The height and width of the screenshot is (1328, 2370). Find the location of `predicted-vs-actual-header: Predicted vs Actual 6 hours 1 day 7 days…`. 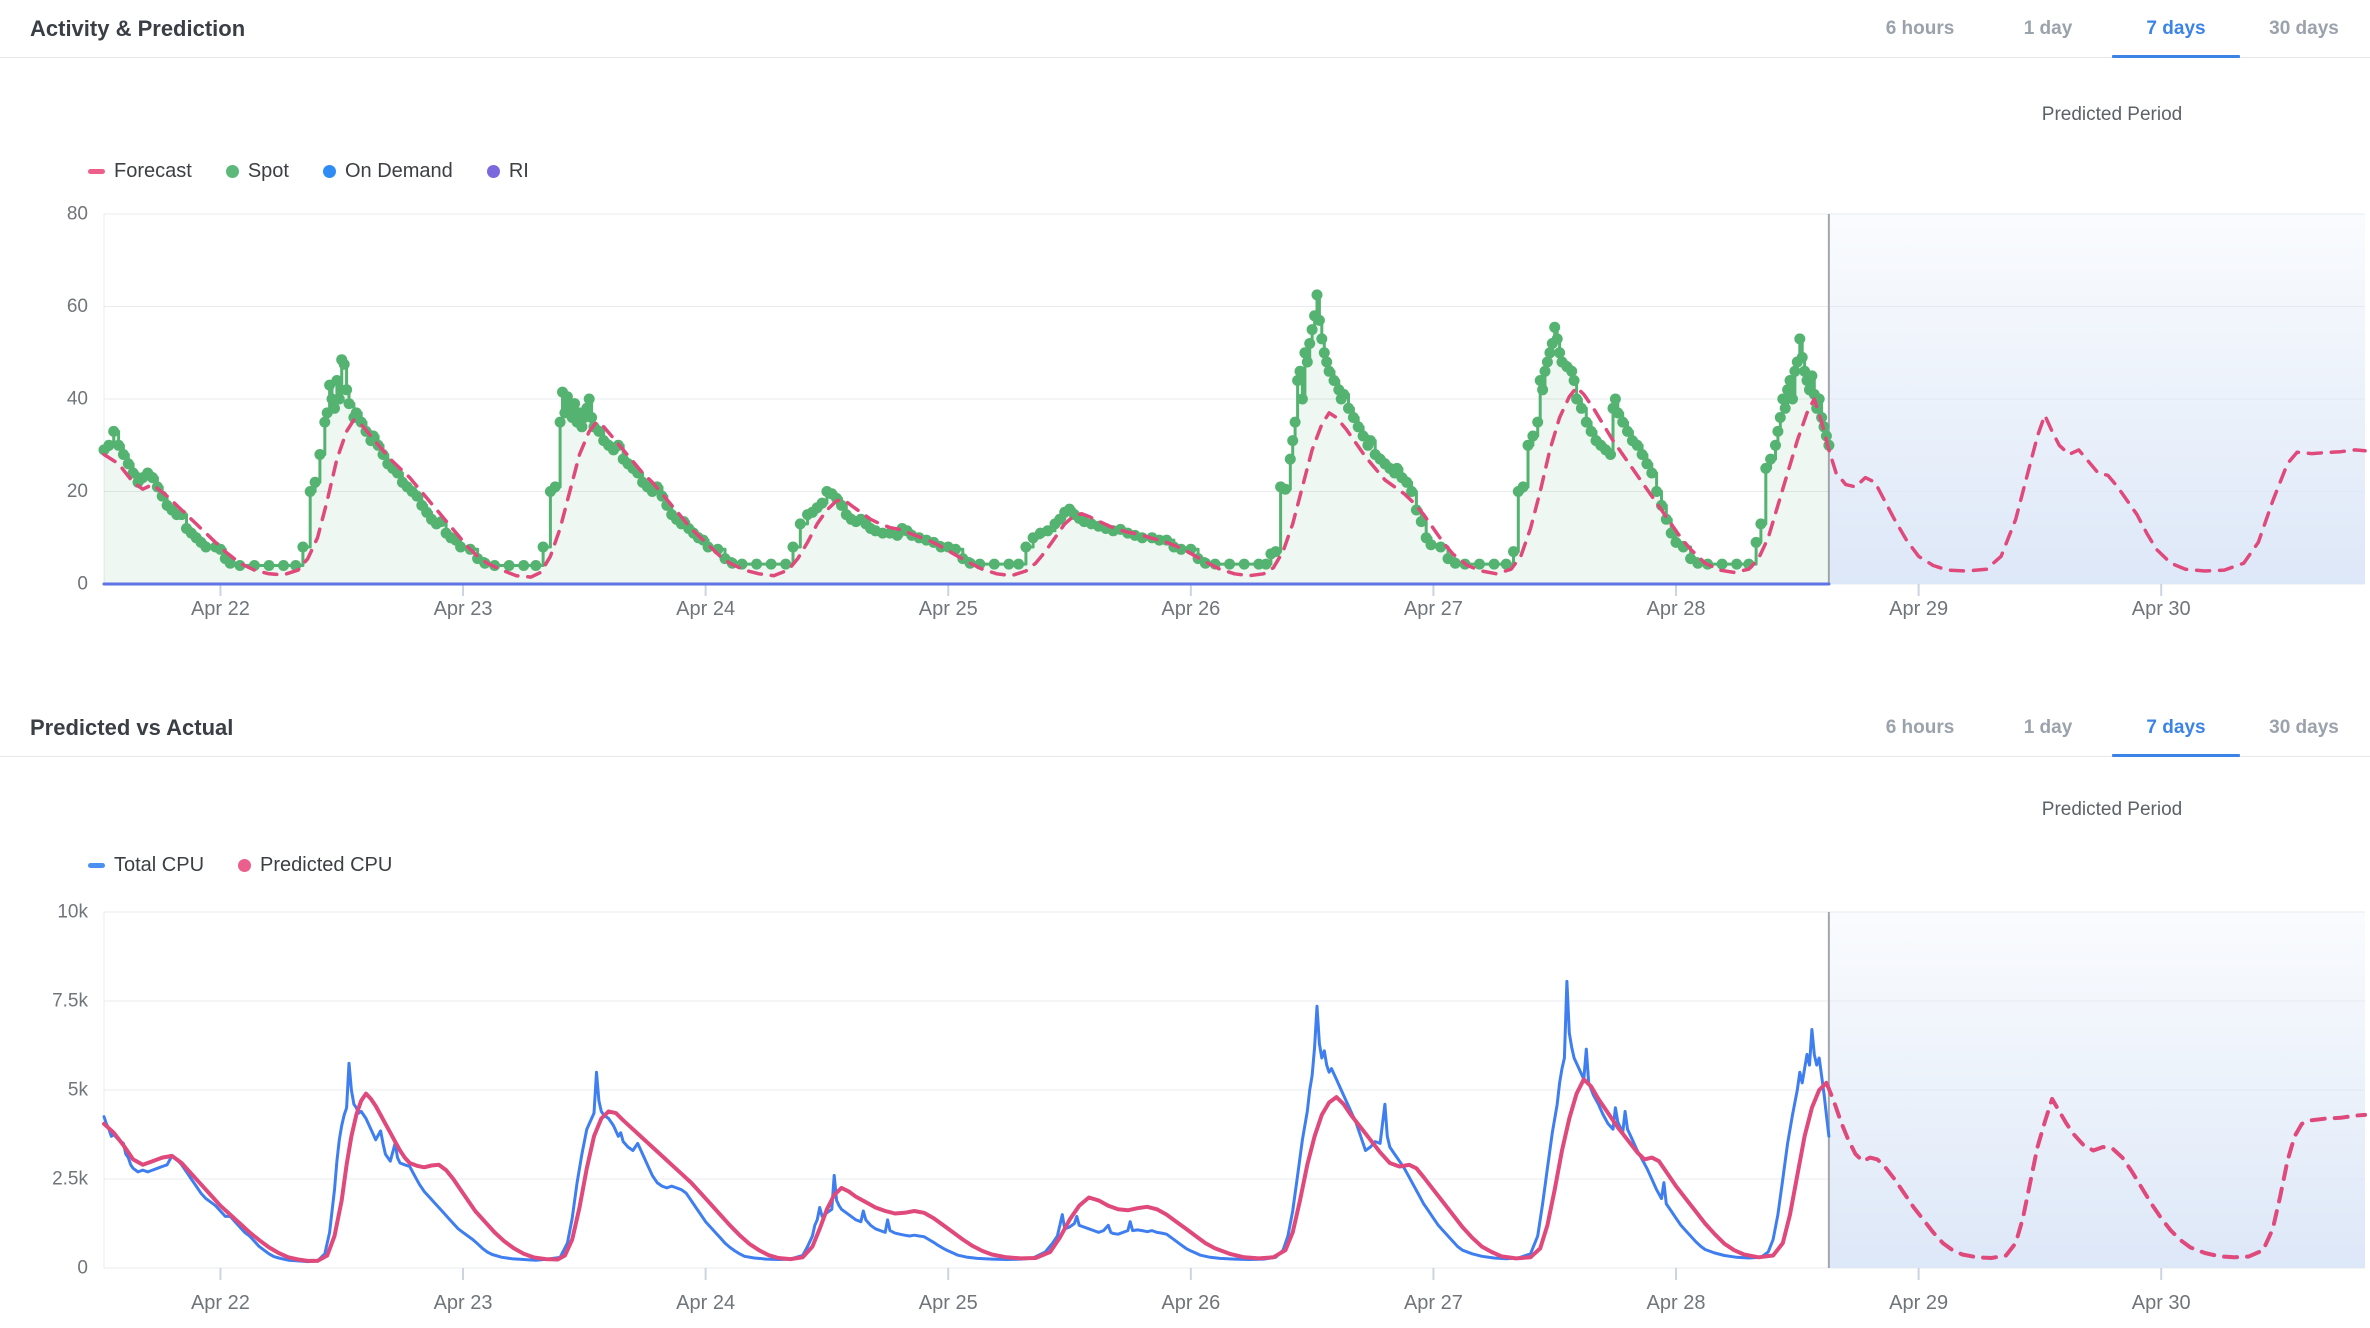

predicted-vs-actual-header: Predicted vs Actual 6 hours 1 day 7 days… is located at coordinates (1185, 728).